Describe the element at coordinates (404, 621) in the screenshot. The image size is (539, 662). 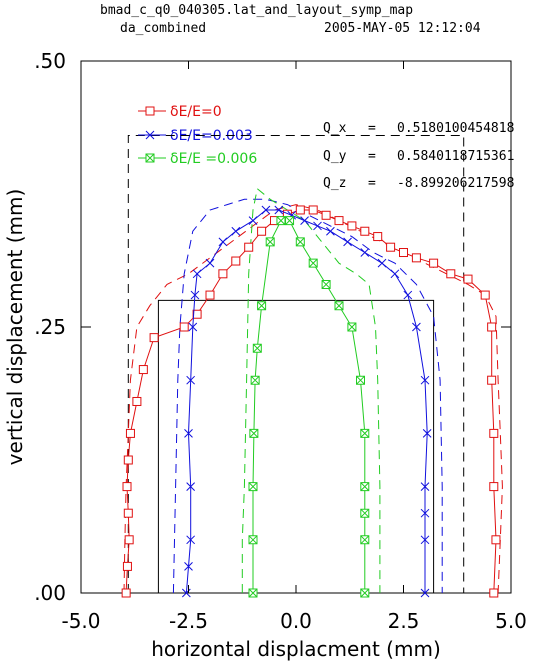
I see `x-tick-label: 2.5` at that location.